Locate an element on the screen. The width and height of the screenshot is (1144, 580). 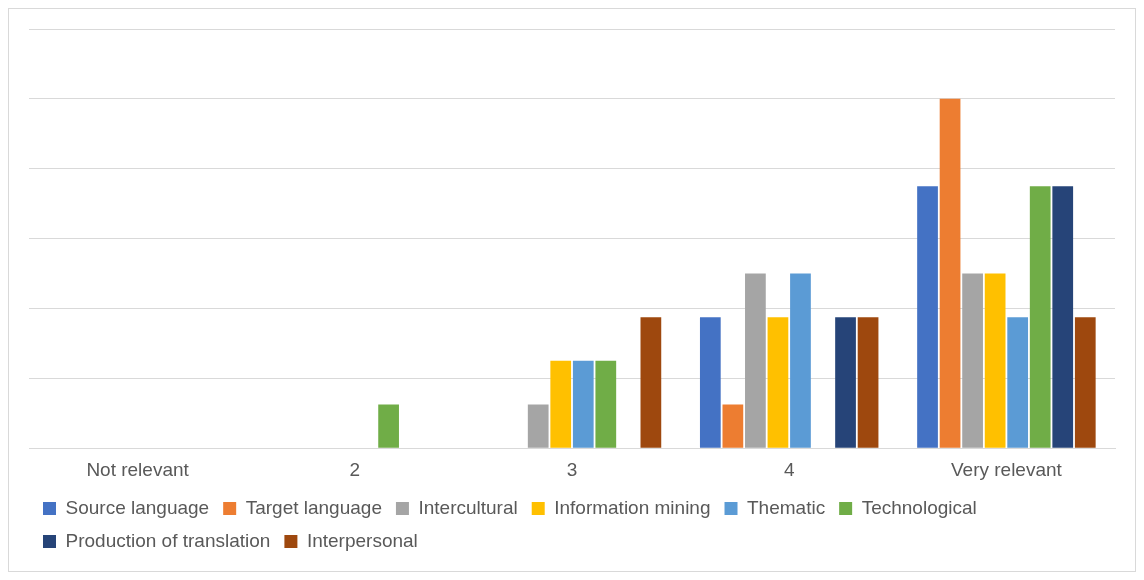
x-tick-label: Not relevant is located at coordinates (138, 469).